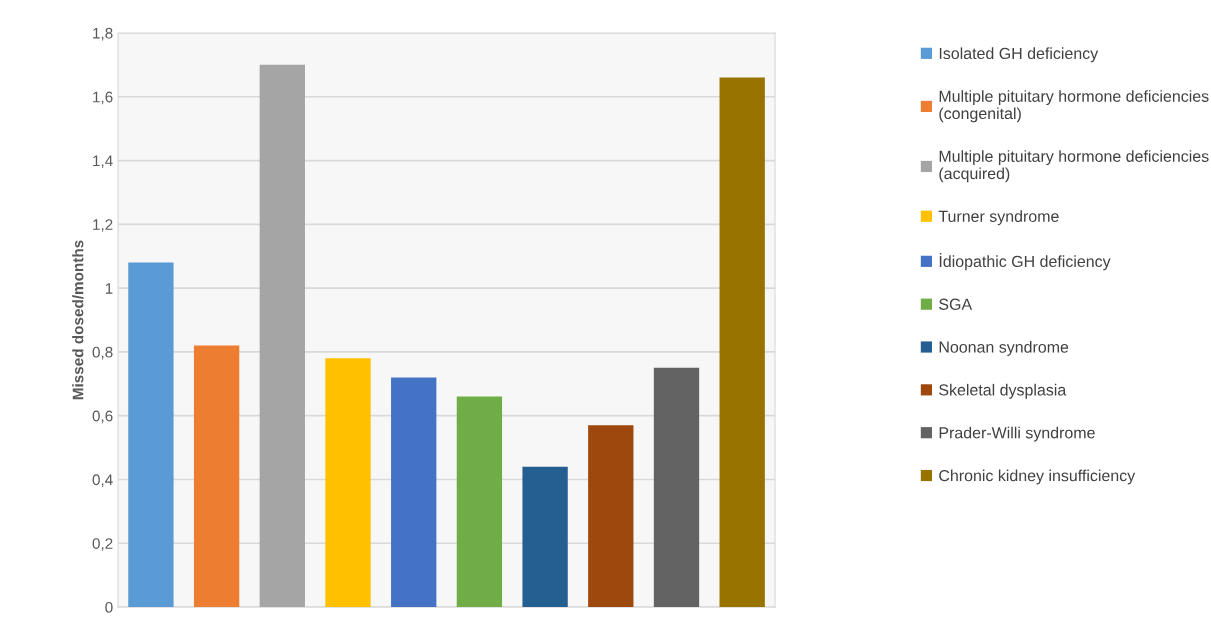  What do you see at coordinates (102, 353) in the screenshot?
I see `y-tick-label: 0,8` at bounding box center [102, 353].